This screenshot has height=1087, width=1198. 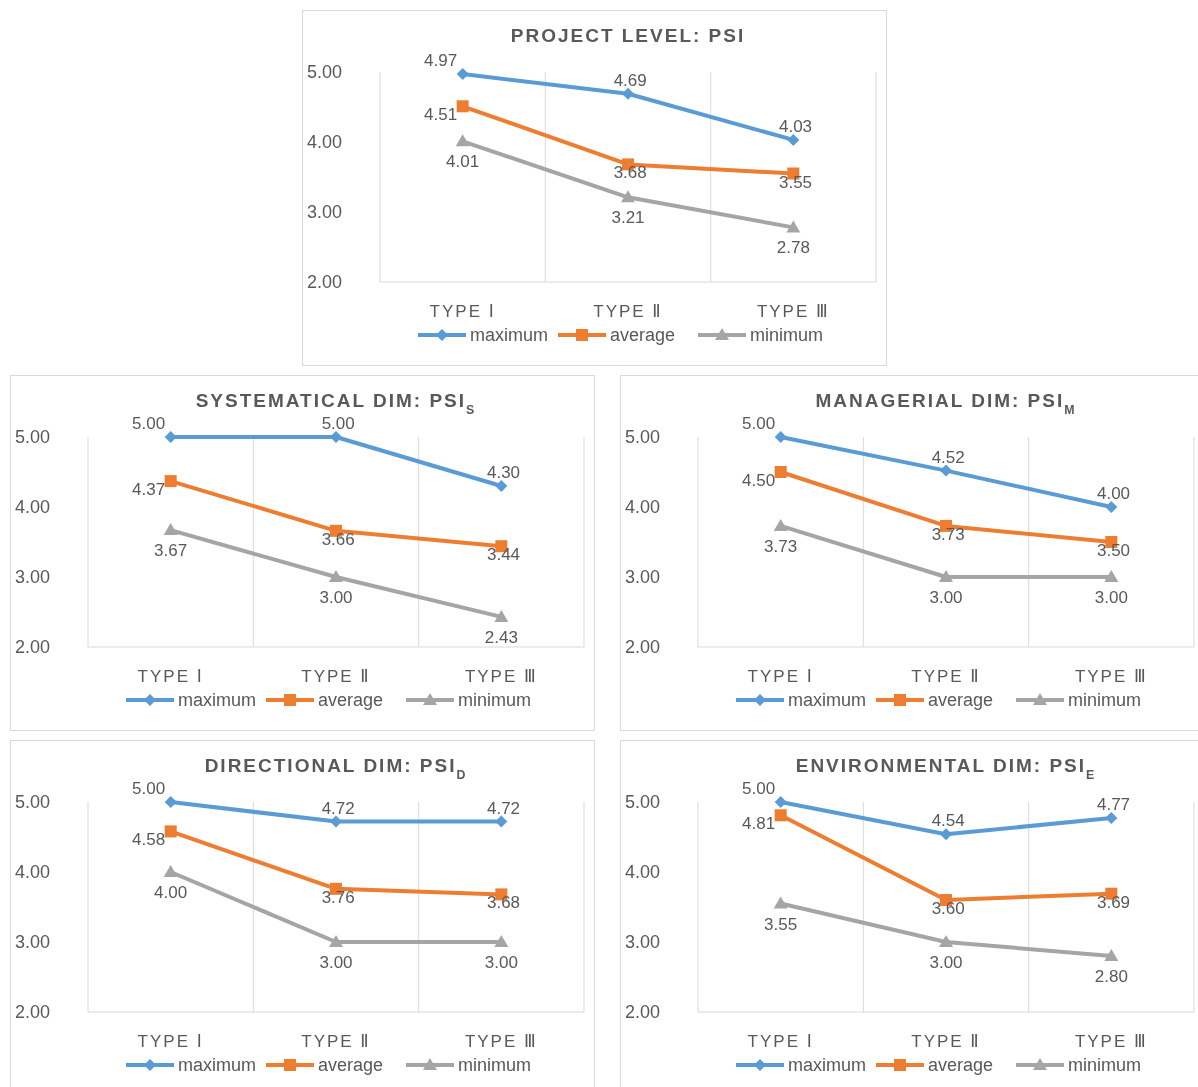 What do you see at coordinates (463, 162) in the screenshot?
I see `data-label: 4.01` at bounding box center [463, 162].